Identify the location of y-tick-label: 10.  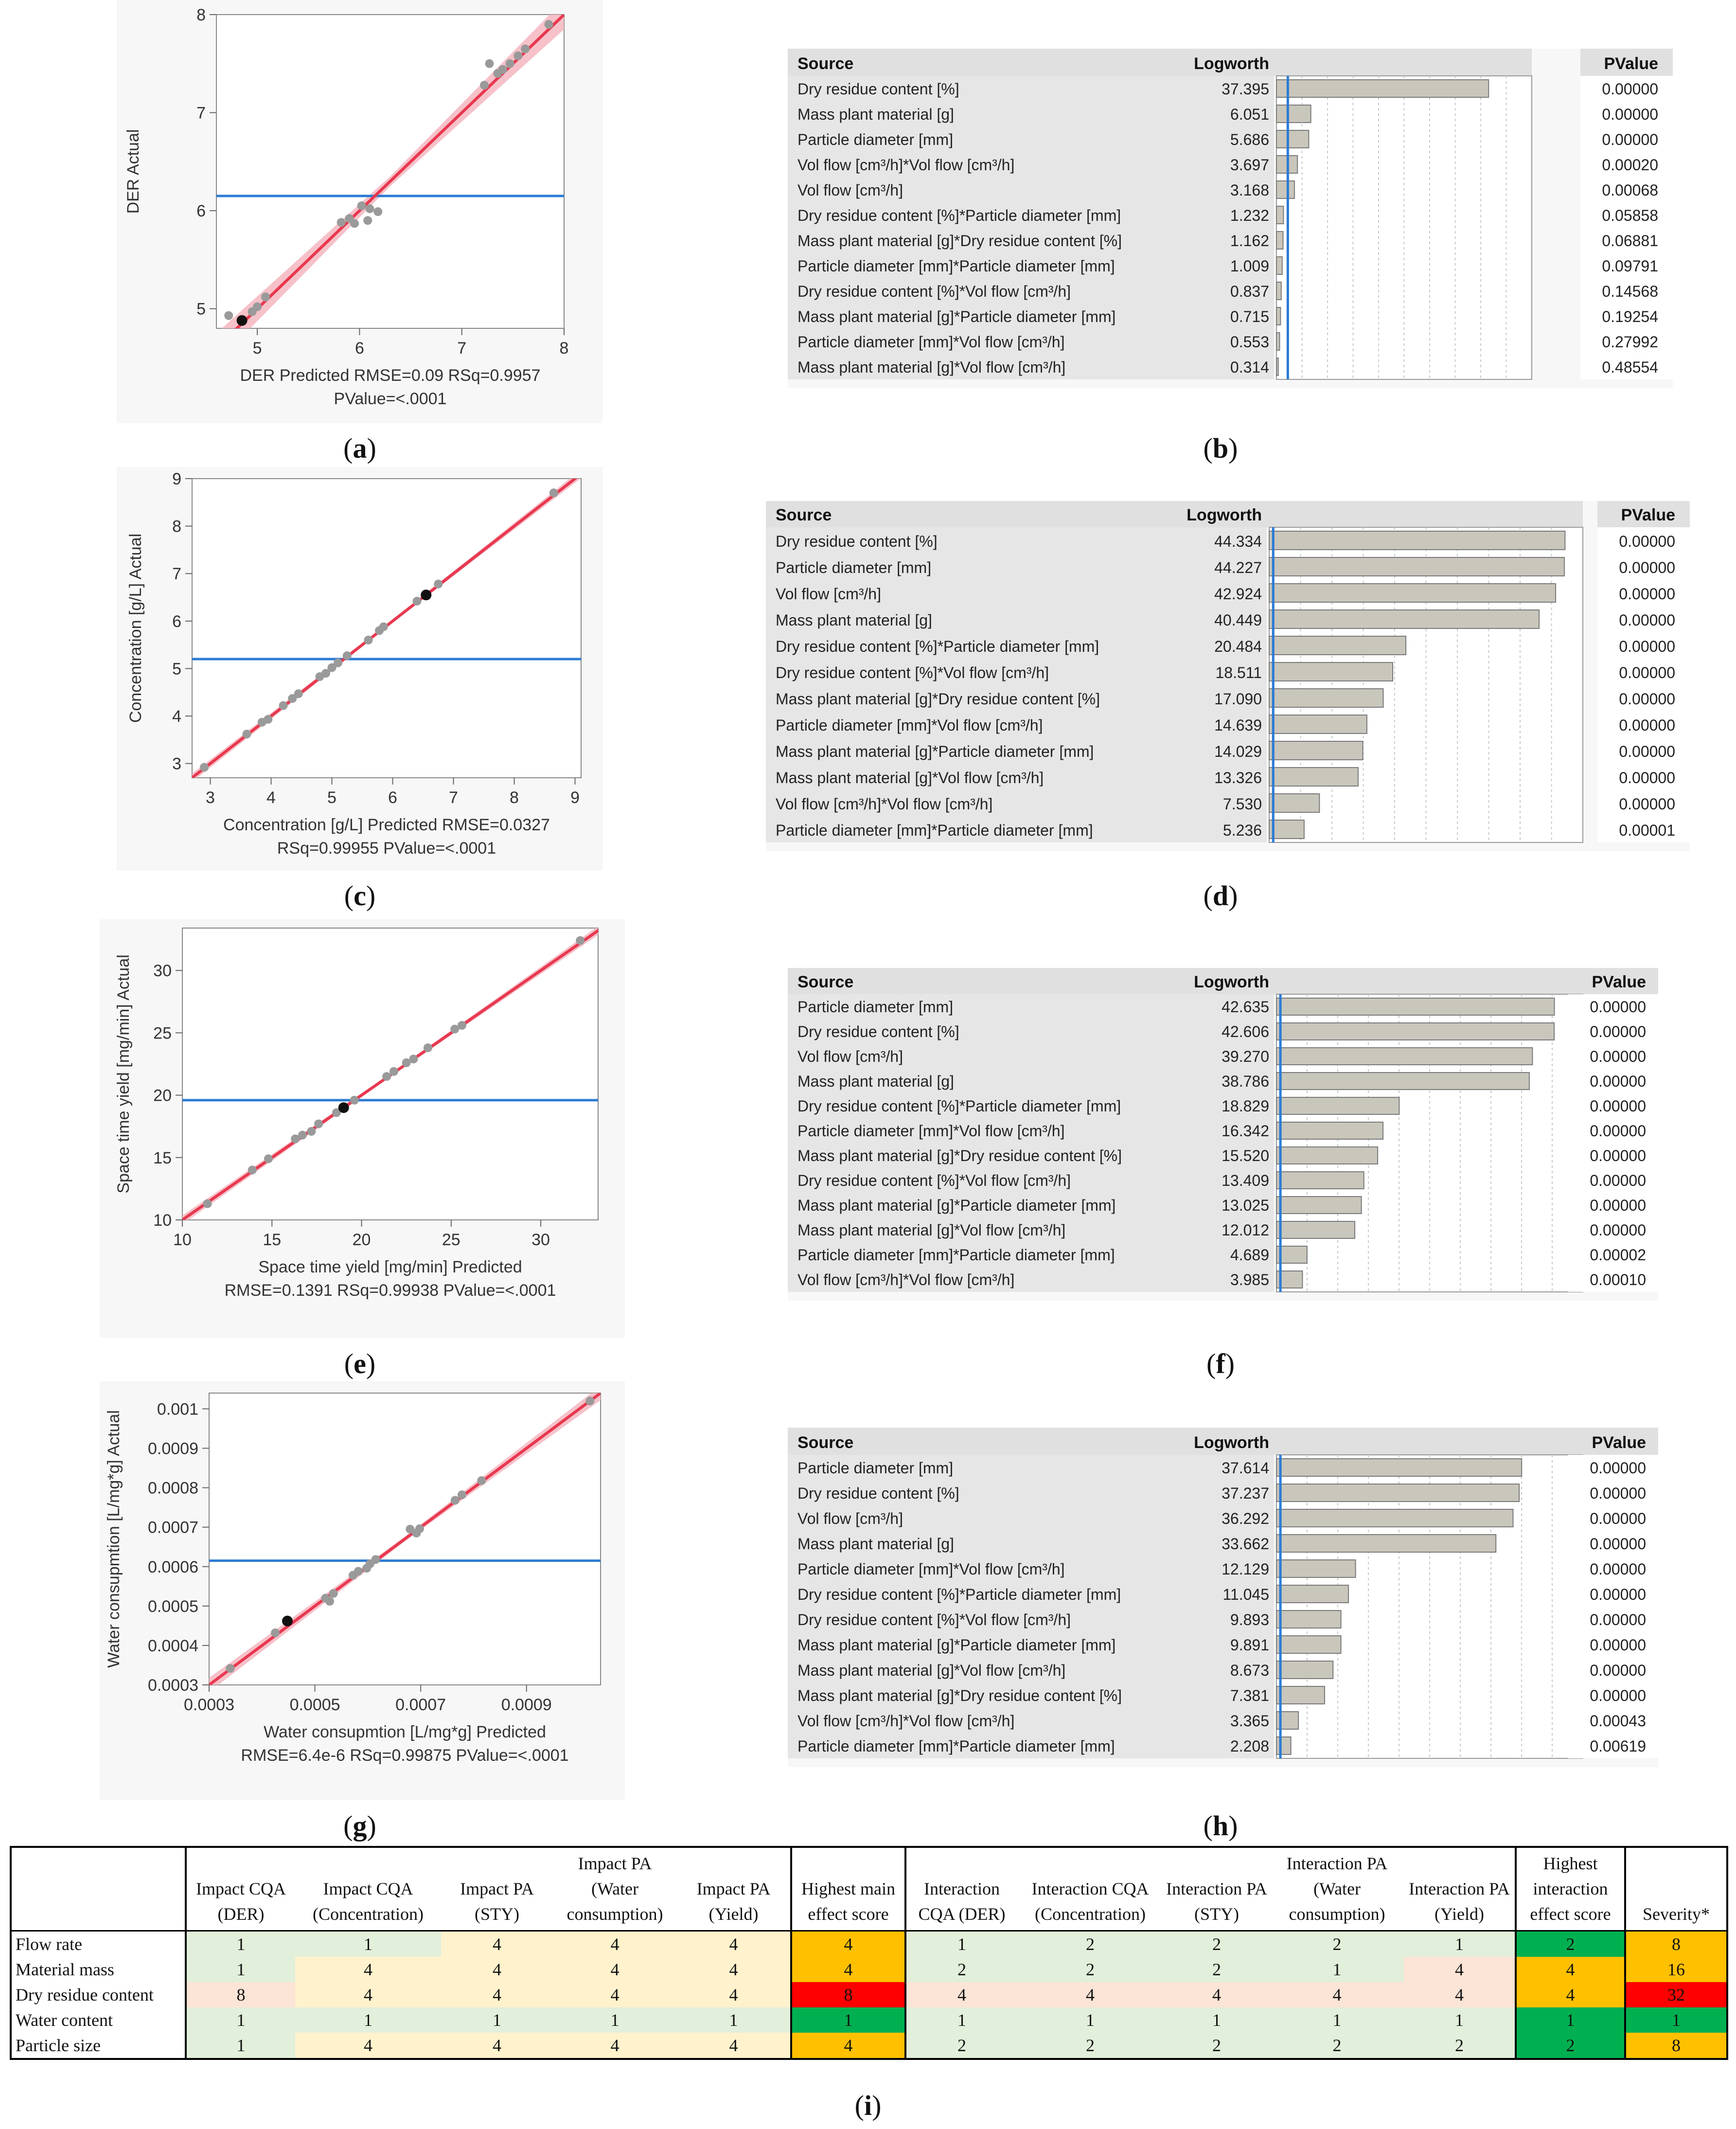
(162, 1221).